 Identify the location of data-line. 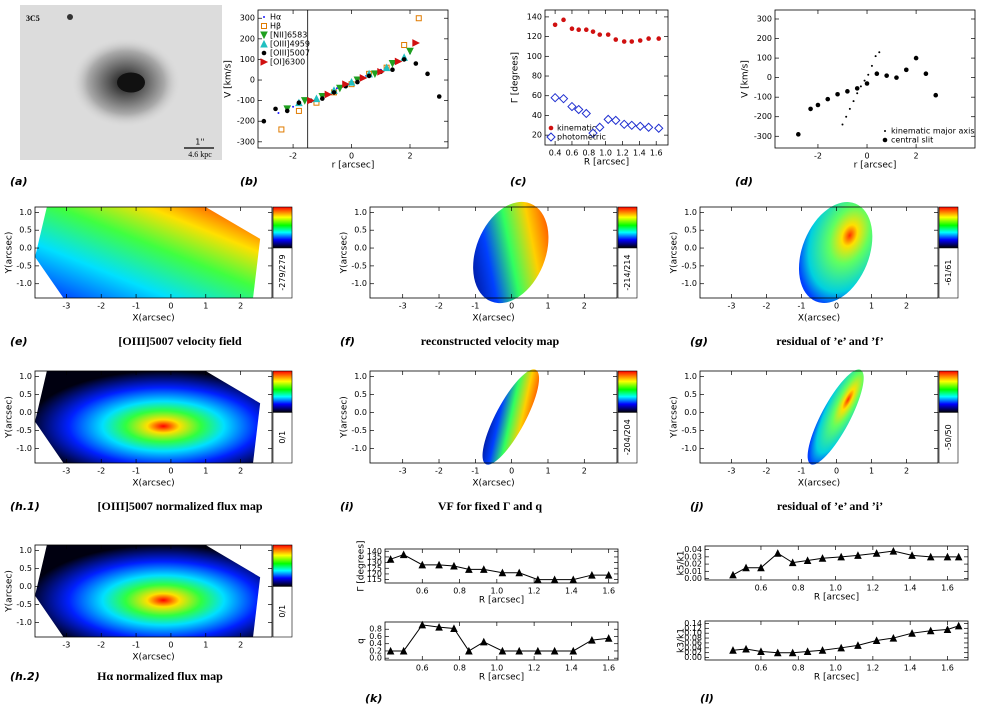
(845, 563).